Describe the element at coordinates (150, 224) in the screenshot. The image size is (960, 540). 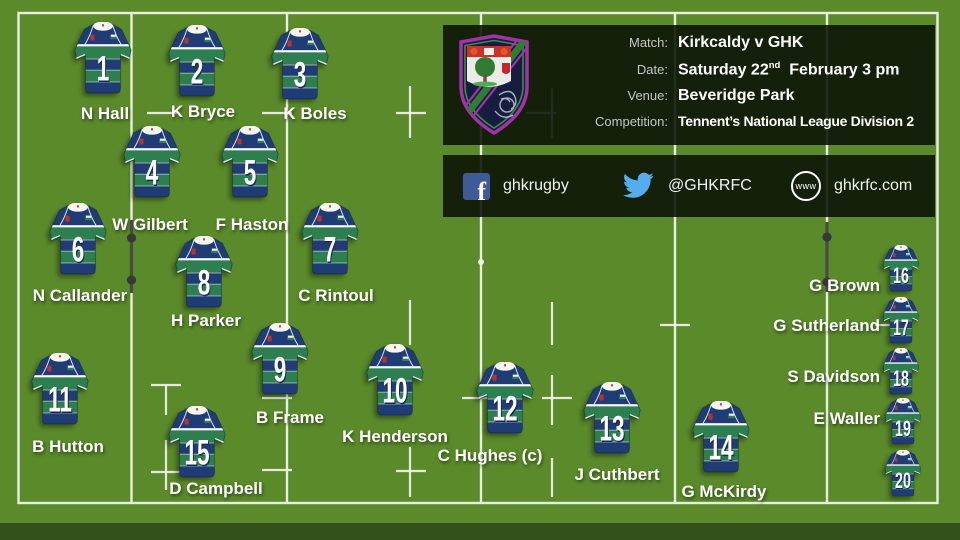
I see `player-name-4: W Gilbert` at that location.